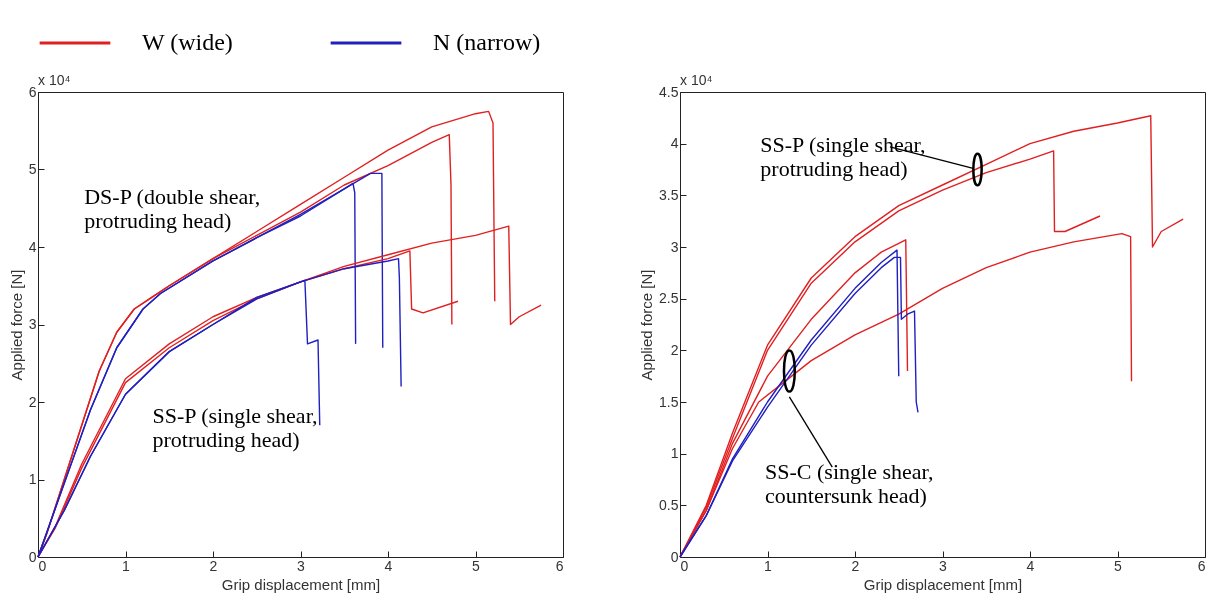  What do you see at coordinates (32, 169) in the screenshot?
I see `y-tick-label: 5` at bounding box center [32, 169].